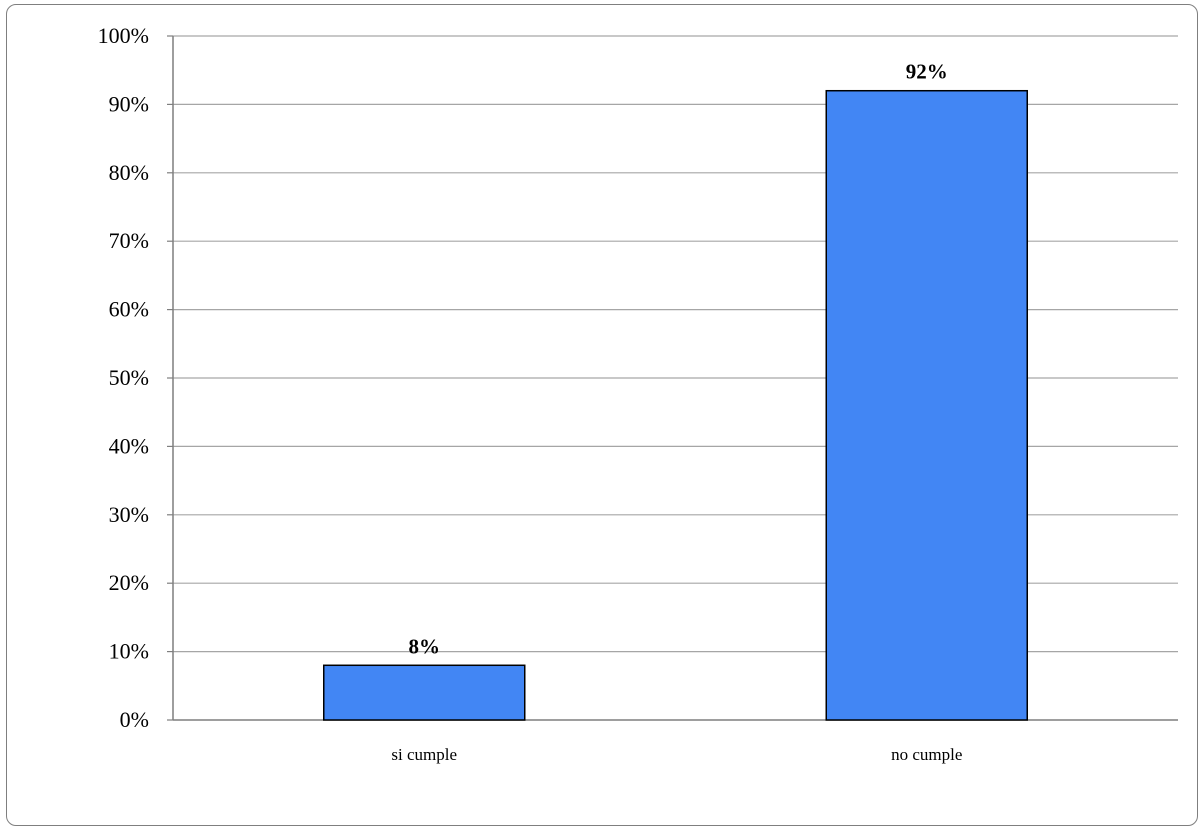  Describe the element at coordinates (424, 692) in the screenshot. I see `bar-si-cumple` at that location.